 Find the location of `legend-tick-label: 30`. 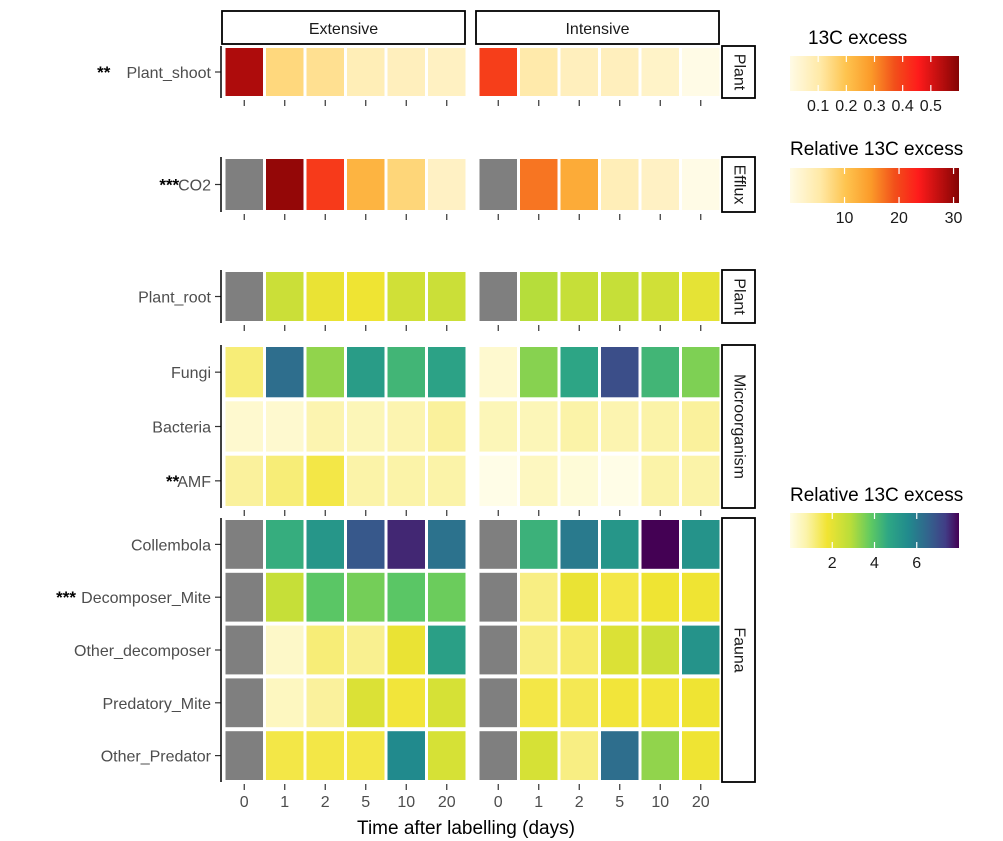

legend-tick-label: 30 is located at coordinates (954, 218).